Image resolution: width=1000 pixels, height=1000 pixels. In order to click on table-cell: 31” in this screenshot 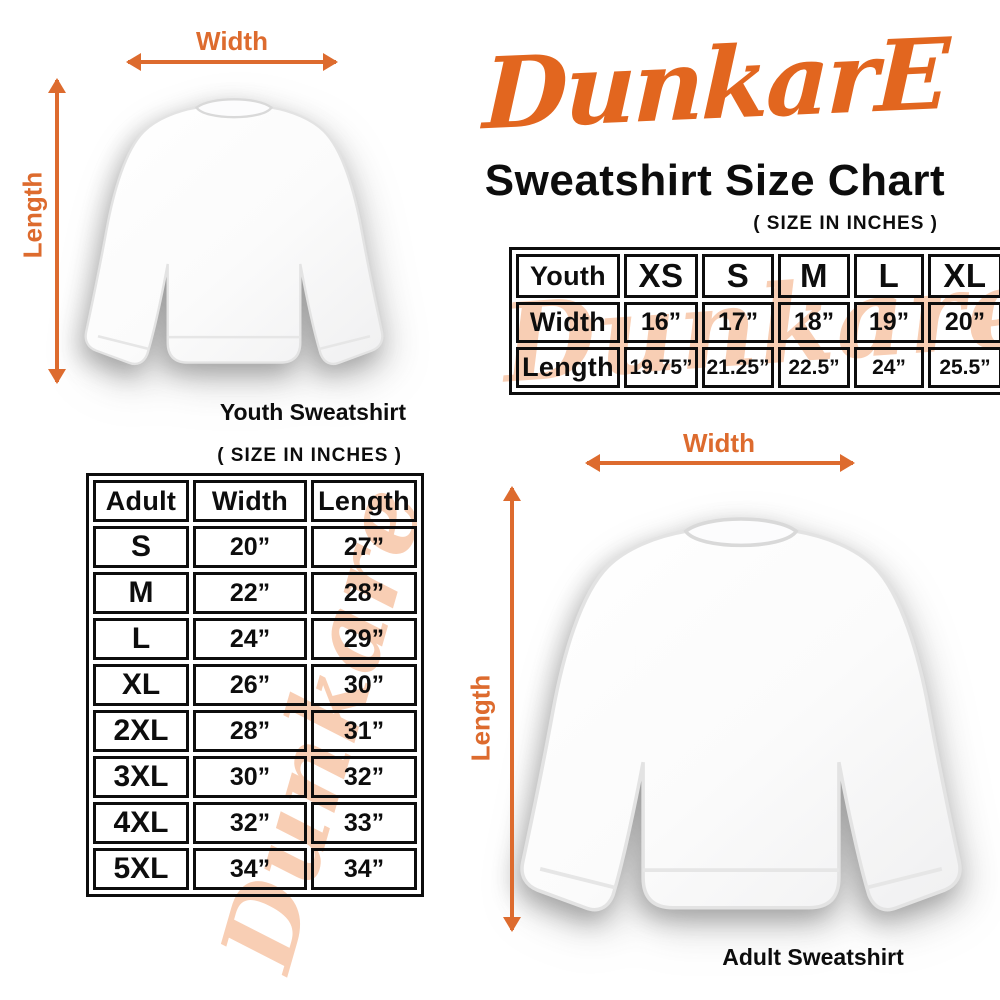, I will do `click(364, 731)`.